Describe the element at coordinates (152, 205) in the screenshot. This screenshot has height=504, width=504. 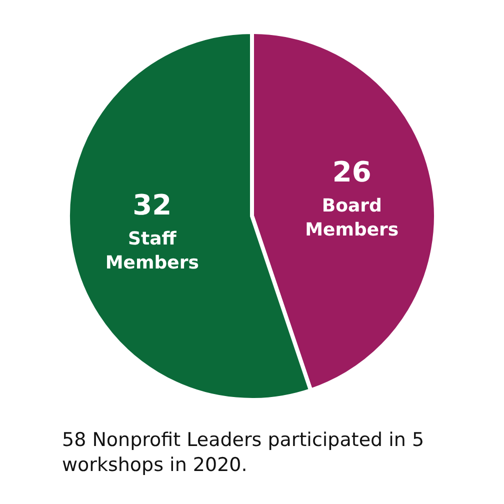
I see `data-label: 32` at that location.